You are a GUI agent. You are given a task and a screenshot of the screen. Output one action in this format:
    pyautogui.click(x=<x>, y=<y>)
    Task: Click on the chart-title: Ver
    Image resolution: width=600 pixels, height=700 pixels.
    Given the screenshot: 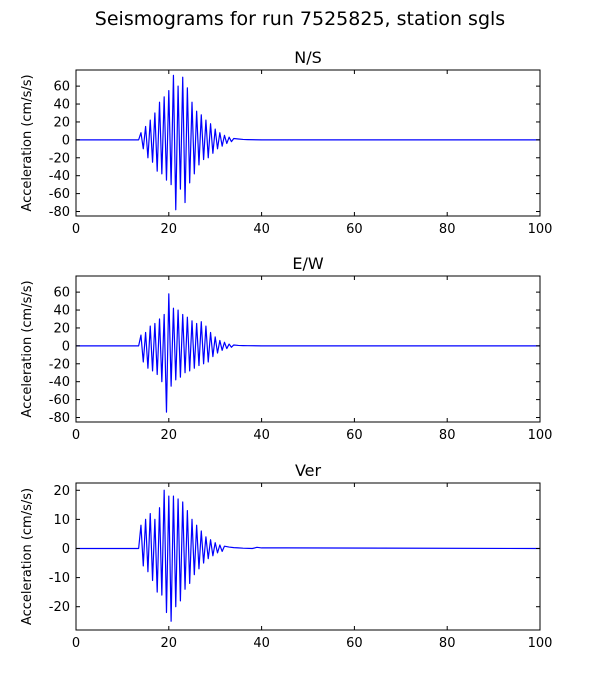 What is the action you would take?
    pyautogui.click(x=308, y=470)
    